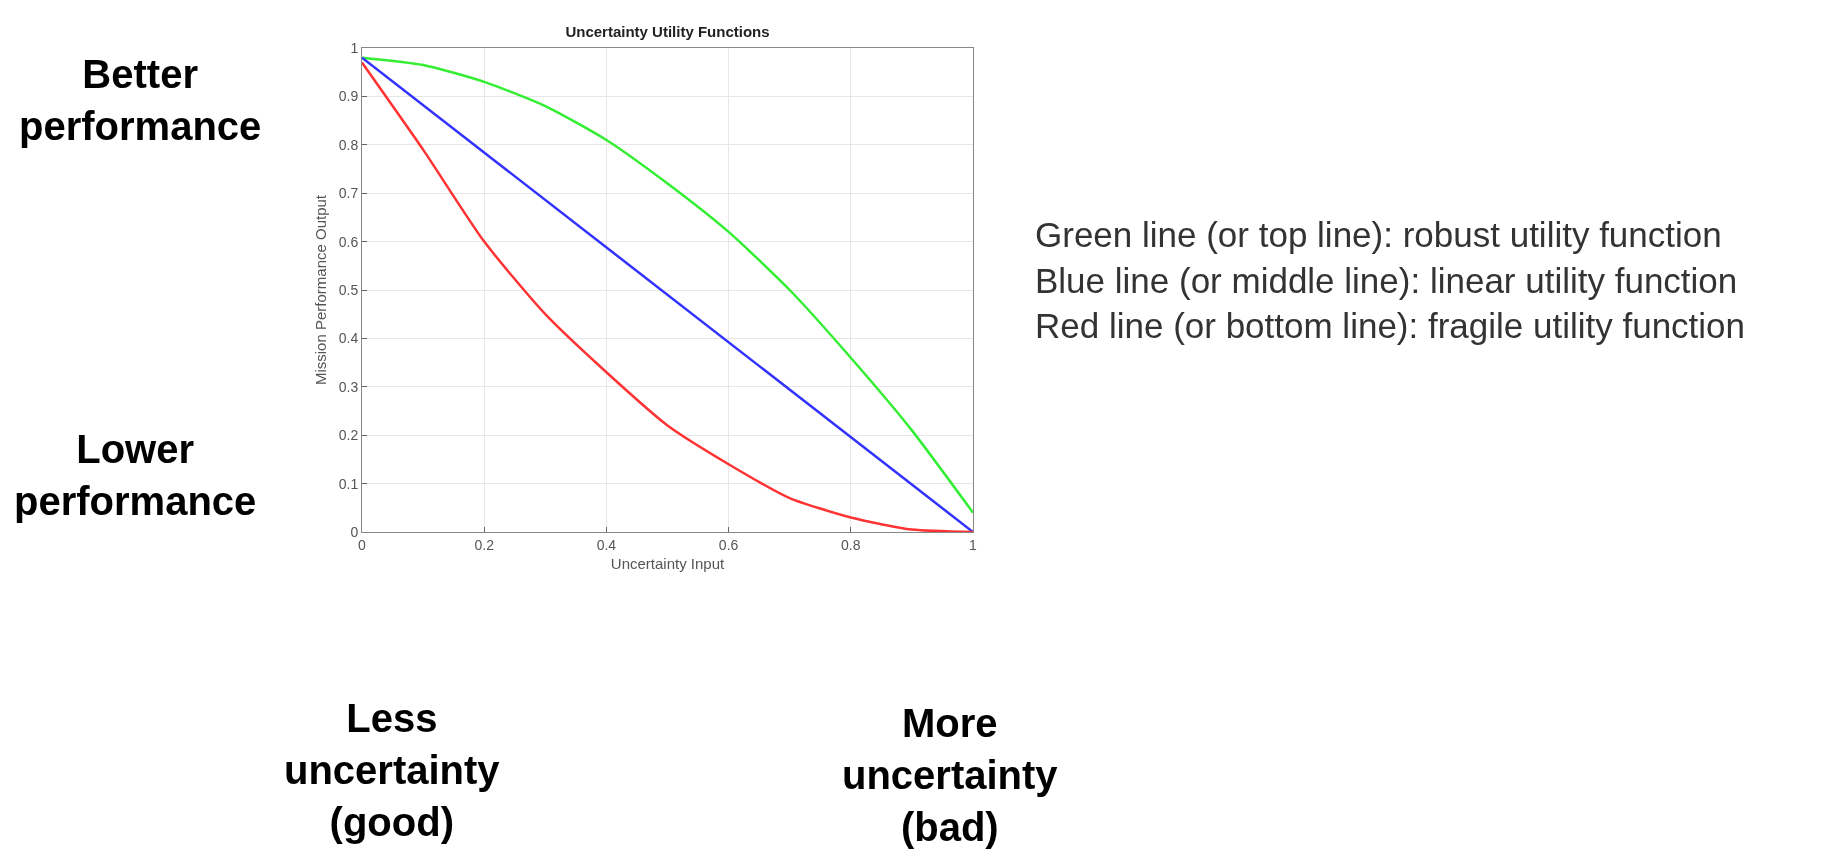 Image resolution: width=1823 pixels, height=852 pixels. I want to click on y-tick-label: 0.2, so click(348, 435).